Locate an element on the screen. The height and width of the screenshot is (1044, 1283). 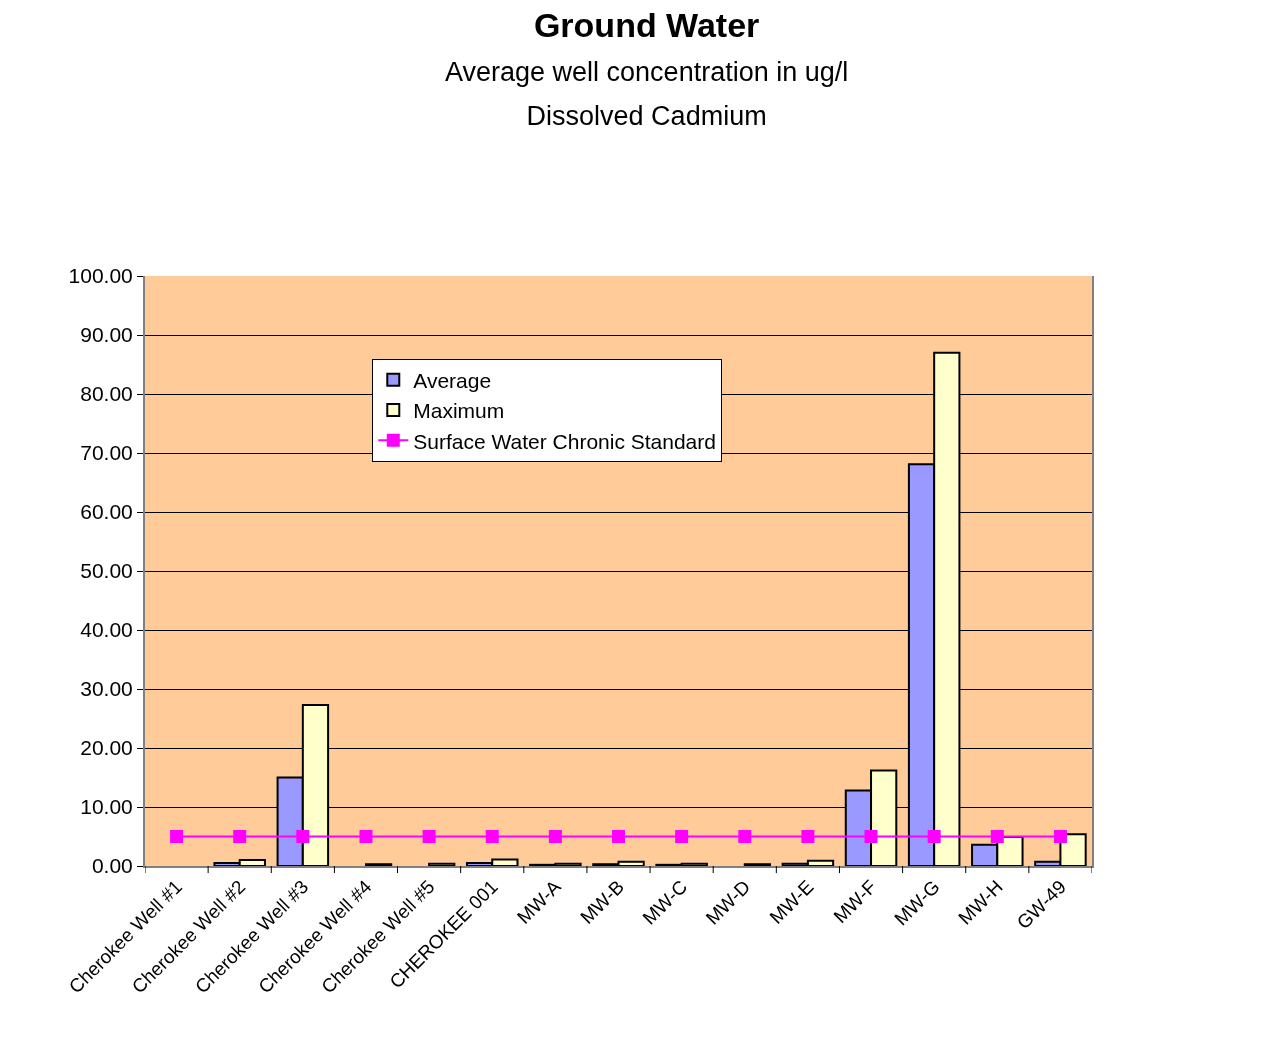
y-tick-label: 70.00 is located at coordinates (106, 453).